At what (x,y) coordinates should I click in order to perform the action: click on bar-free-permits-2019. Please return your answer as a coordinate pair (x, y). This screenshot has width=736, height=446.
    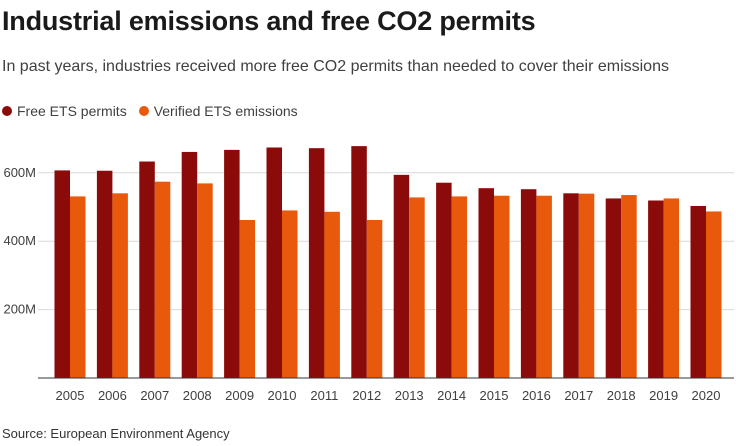
    Looking at the image, I should click on (656, 289).